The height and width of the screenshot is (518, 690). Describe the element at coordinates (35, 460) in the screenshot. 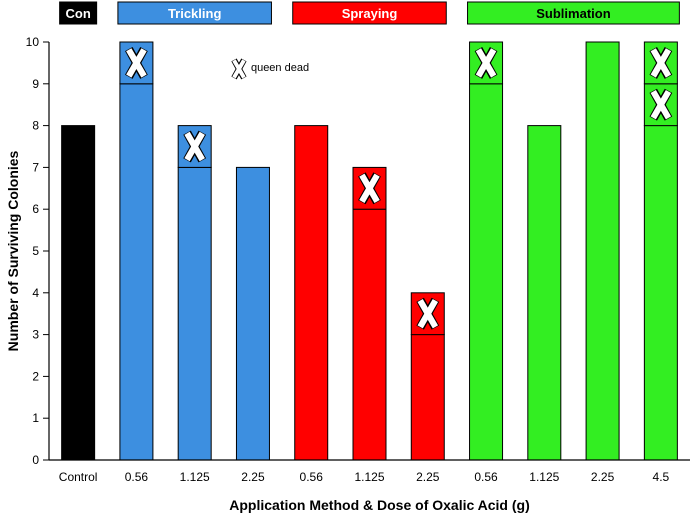

I see `y-tick-label: 0` at that location.